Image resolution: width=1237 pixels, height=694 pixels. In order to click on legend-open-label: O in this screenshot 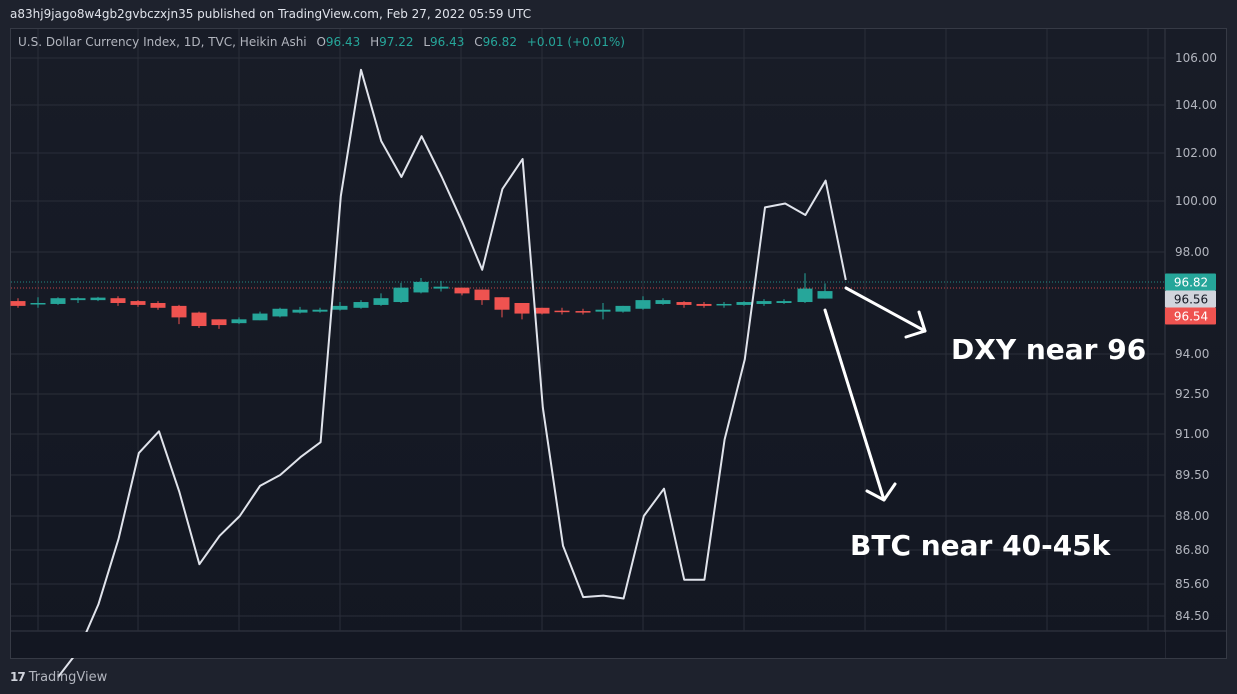, I will do `click(321, 42)`.